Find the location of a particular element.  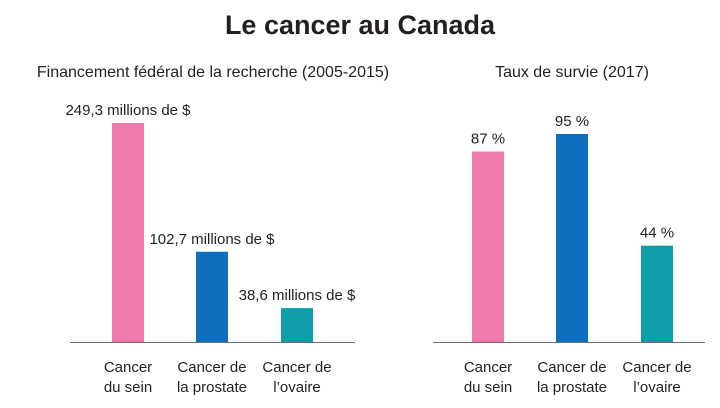

page-title: Le cancer au Canada is located at coordinates (360, 25).